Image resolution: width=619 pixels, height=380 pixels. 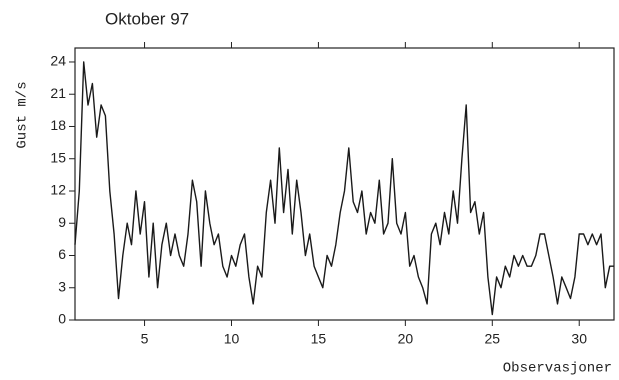 I want to click on y-axis-label: Gust m/s, so click(x=23, y=114).